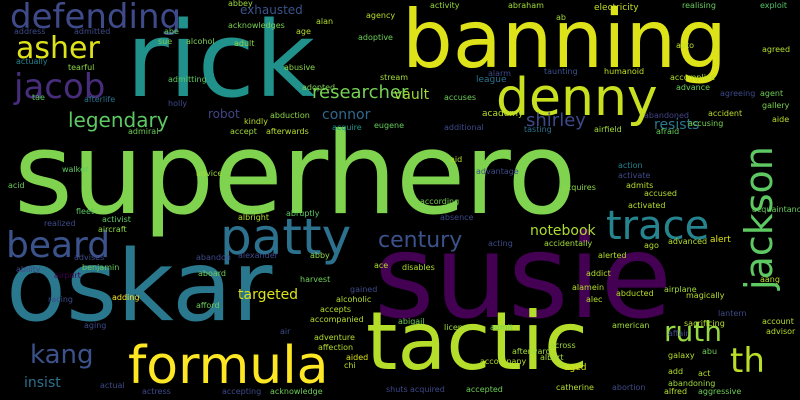  What do you see at coordinates (503, 361) in the screenshot?
I see `word-accompany: accompany` at bounding box center [503, 361].